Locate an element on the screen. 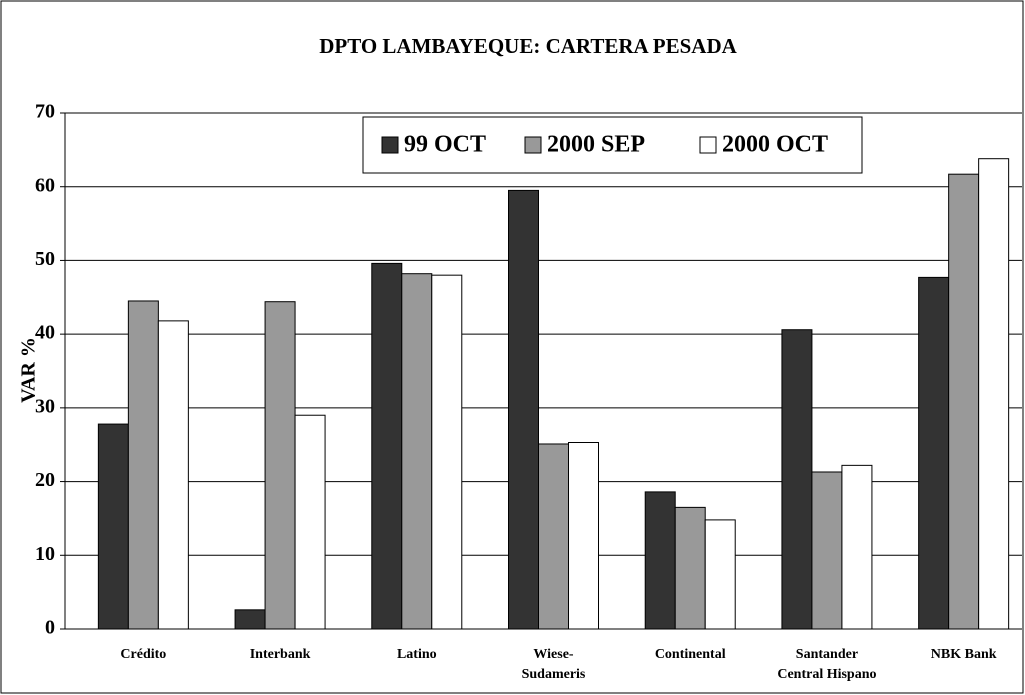 The image size is (1025, 695). legend-label: 99 OCT is located at coordinates (445, 145).